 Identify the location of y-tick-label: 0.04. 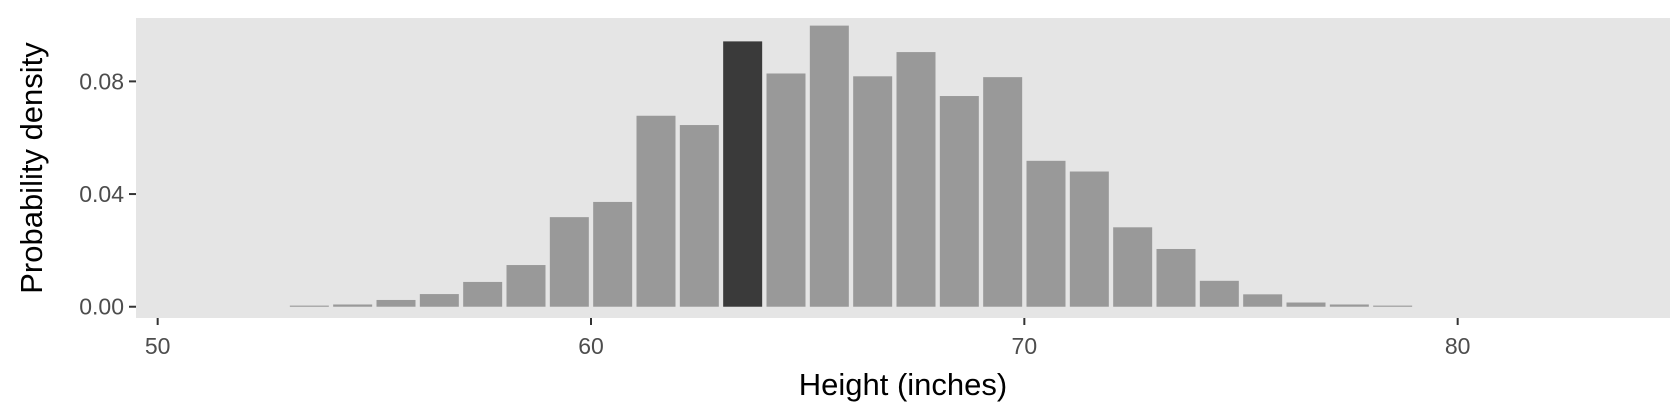
(101, 194).